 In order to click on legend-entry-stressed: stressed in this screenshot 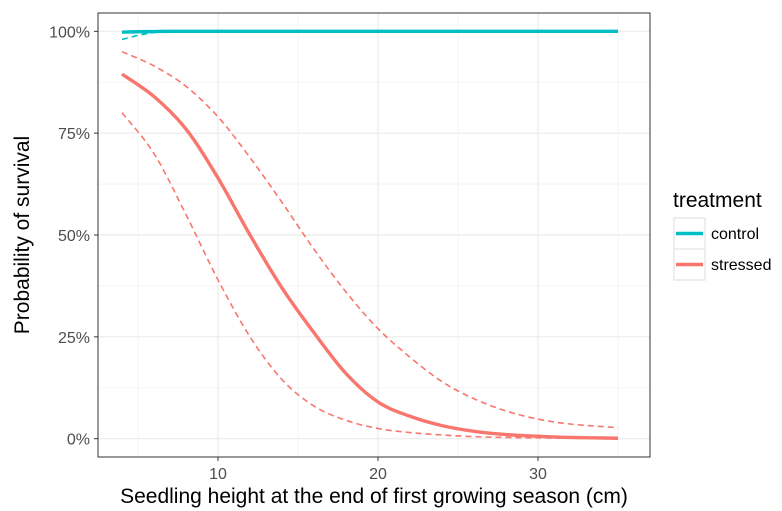, I will do `click(722, 264)`.